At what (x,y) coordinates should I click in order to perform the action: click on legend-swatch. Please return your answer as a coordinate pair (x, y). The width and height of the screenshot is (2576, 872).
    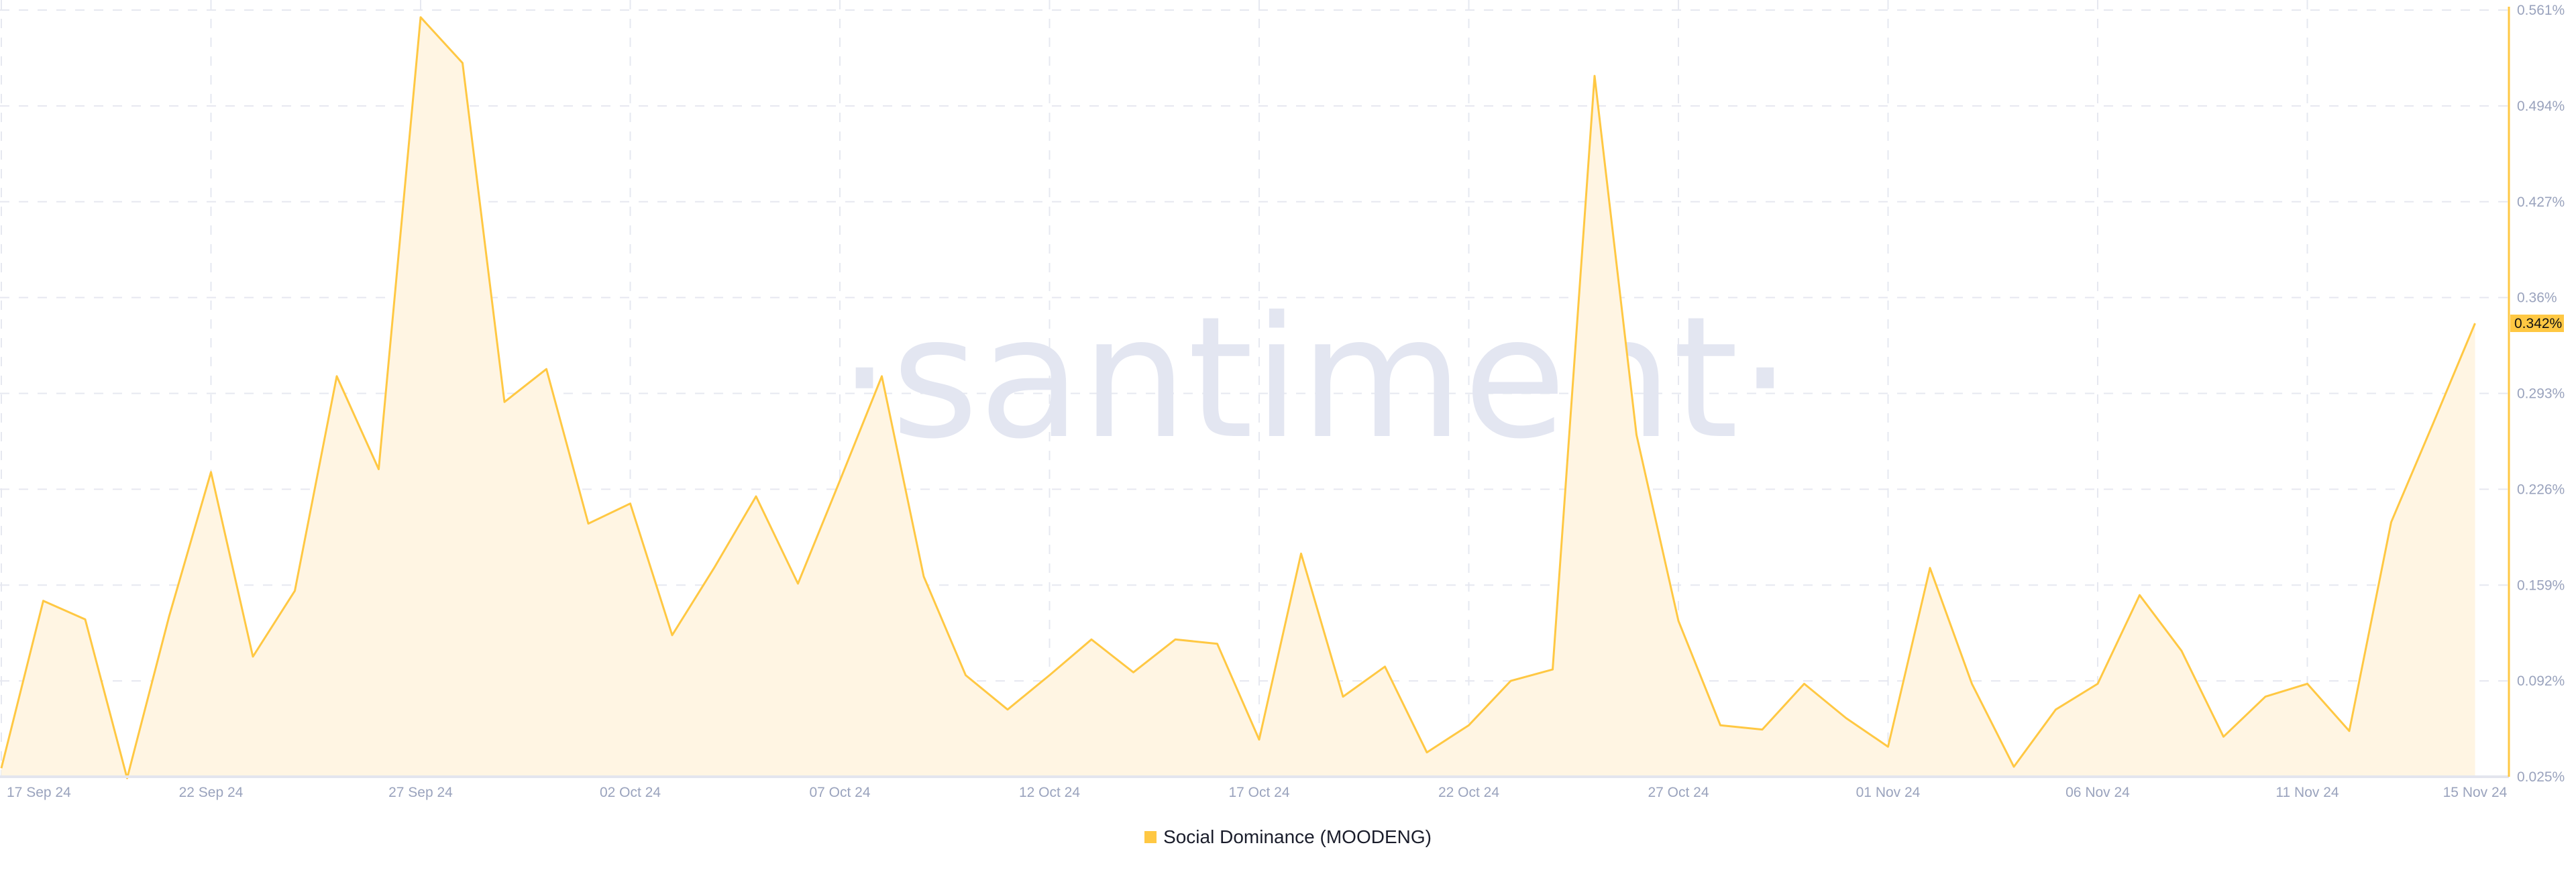
    Looking at the image, I should click on (1150, 836).